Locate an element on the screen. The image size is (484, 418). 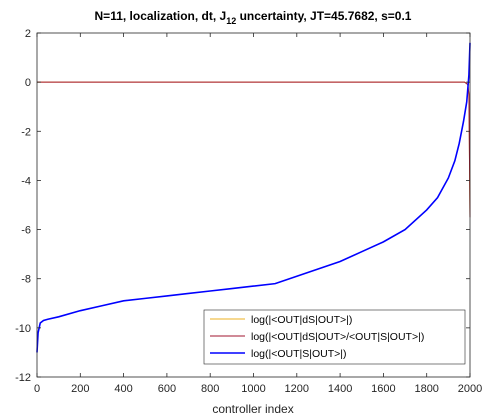
y-tick-label: -6 is located at coordinates (26, 231).